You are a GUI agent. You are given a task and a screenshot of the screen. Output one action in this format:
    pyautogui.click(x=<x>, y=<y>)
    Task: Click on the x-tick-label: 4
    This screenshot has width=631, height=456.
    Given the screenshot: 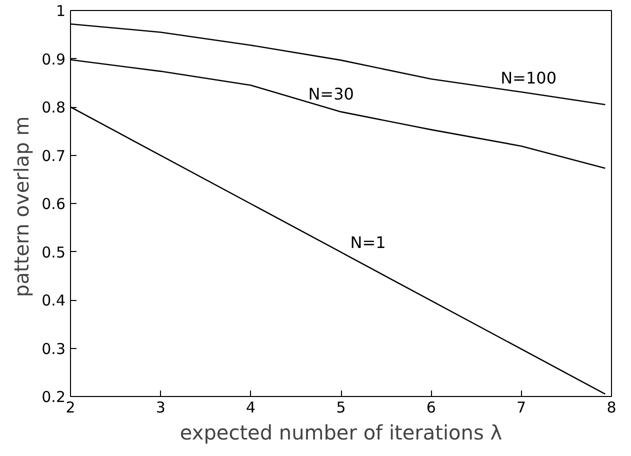 What is the action you would take?
    pyautogui.click(x=251, y=407)
    